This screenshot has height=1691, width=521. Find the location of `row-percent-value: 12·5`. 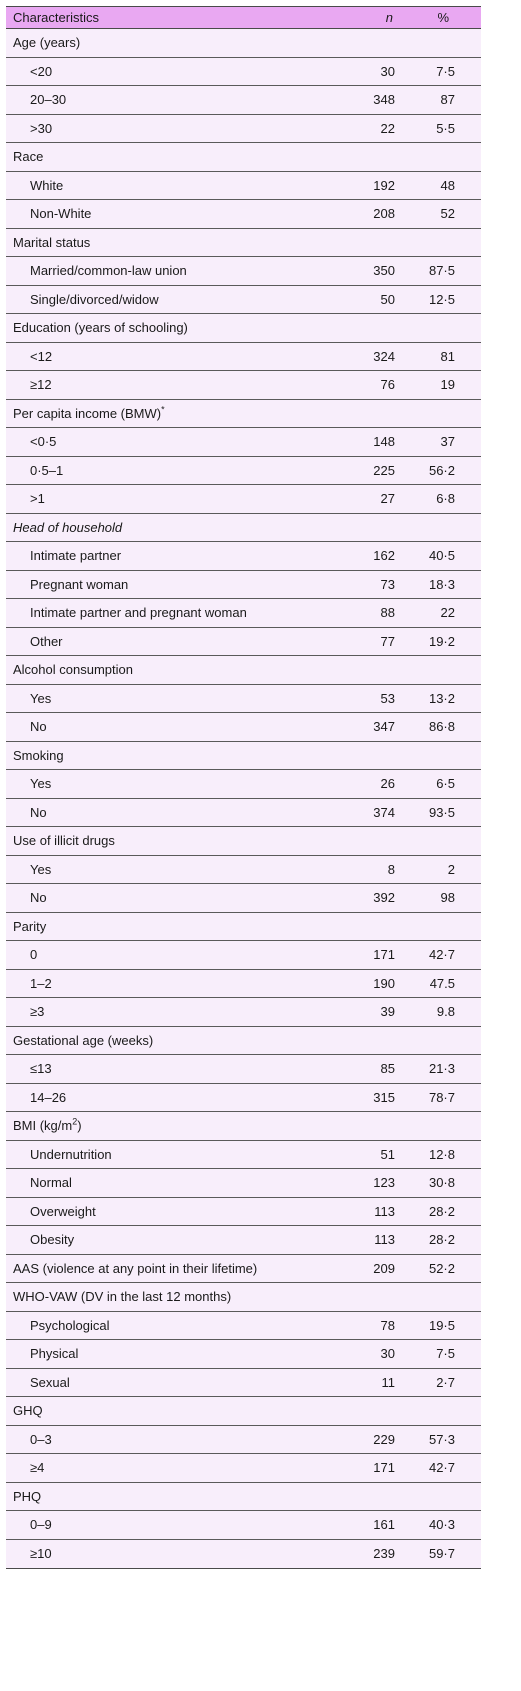

row-percent-value: 12·5 is located at coordinates (441, 299).